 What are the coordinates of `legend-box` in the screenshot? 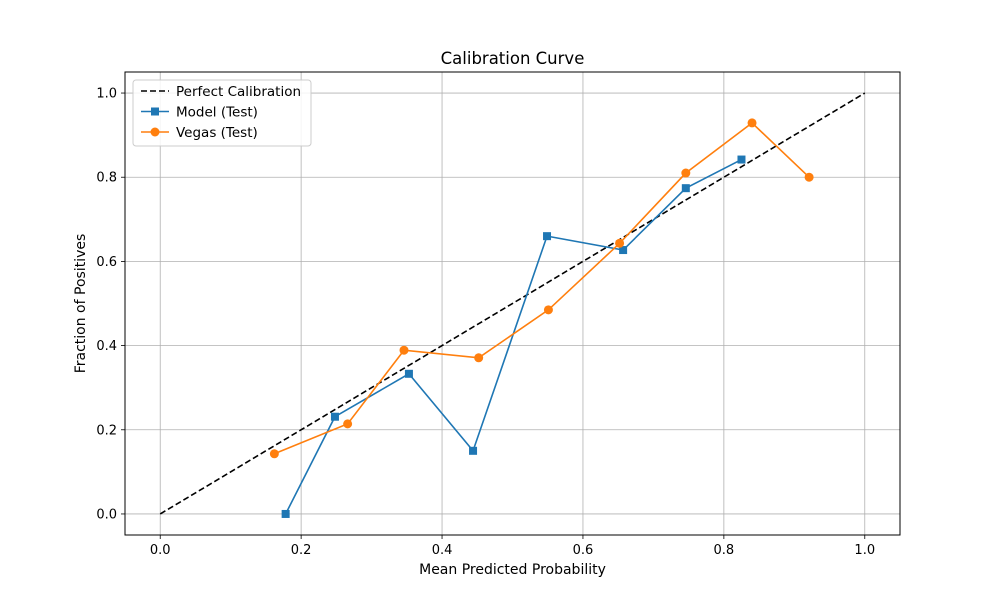 It's located at (222, 113).